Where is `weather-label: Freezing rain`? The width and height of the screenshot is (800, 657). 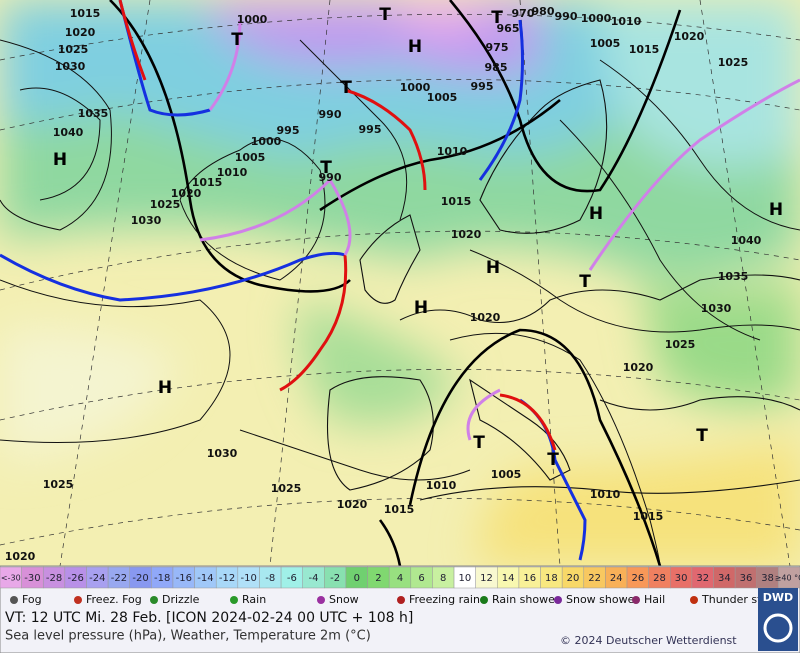
weather-label: Freezing rain is located at coordinates (444, 599).